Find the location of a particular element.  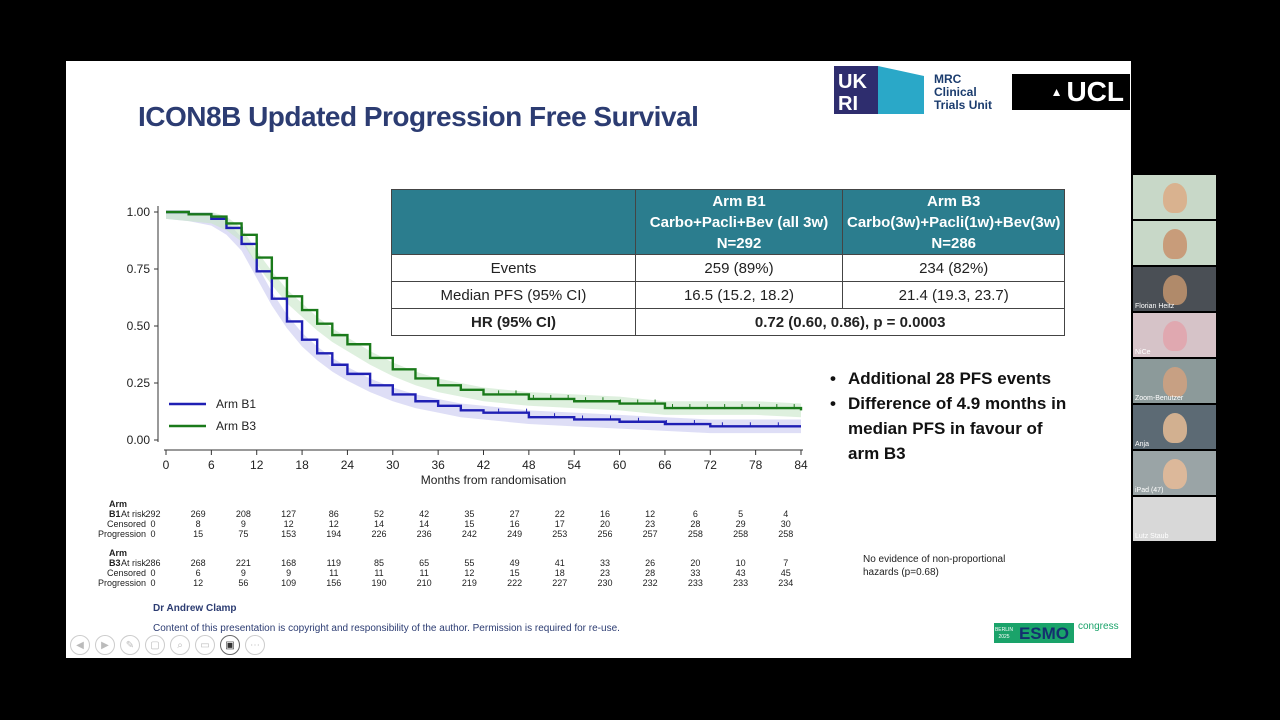

risk-cell: 15 is located at coordinates (514, 573).